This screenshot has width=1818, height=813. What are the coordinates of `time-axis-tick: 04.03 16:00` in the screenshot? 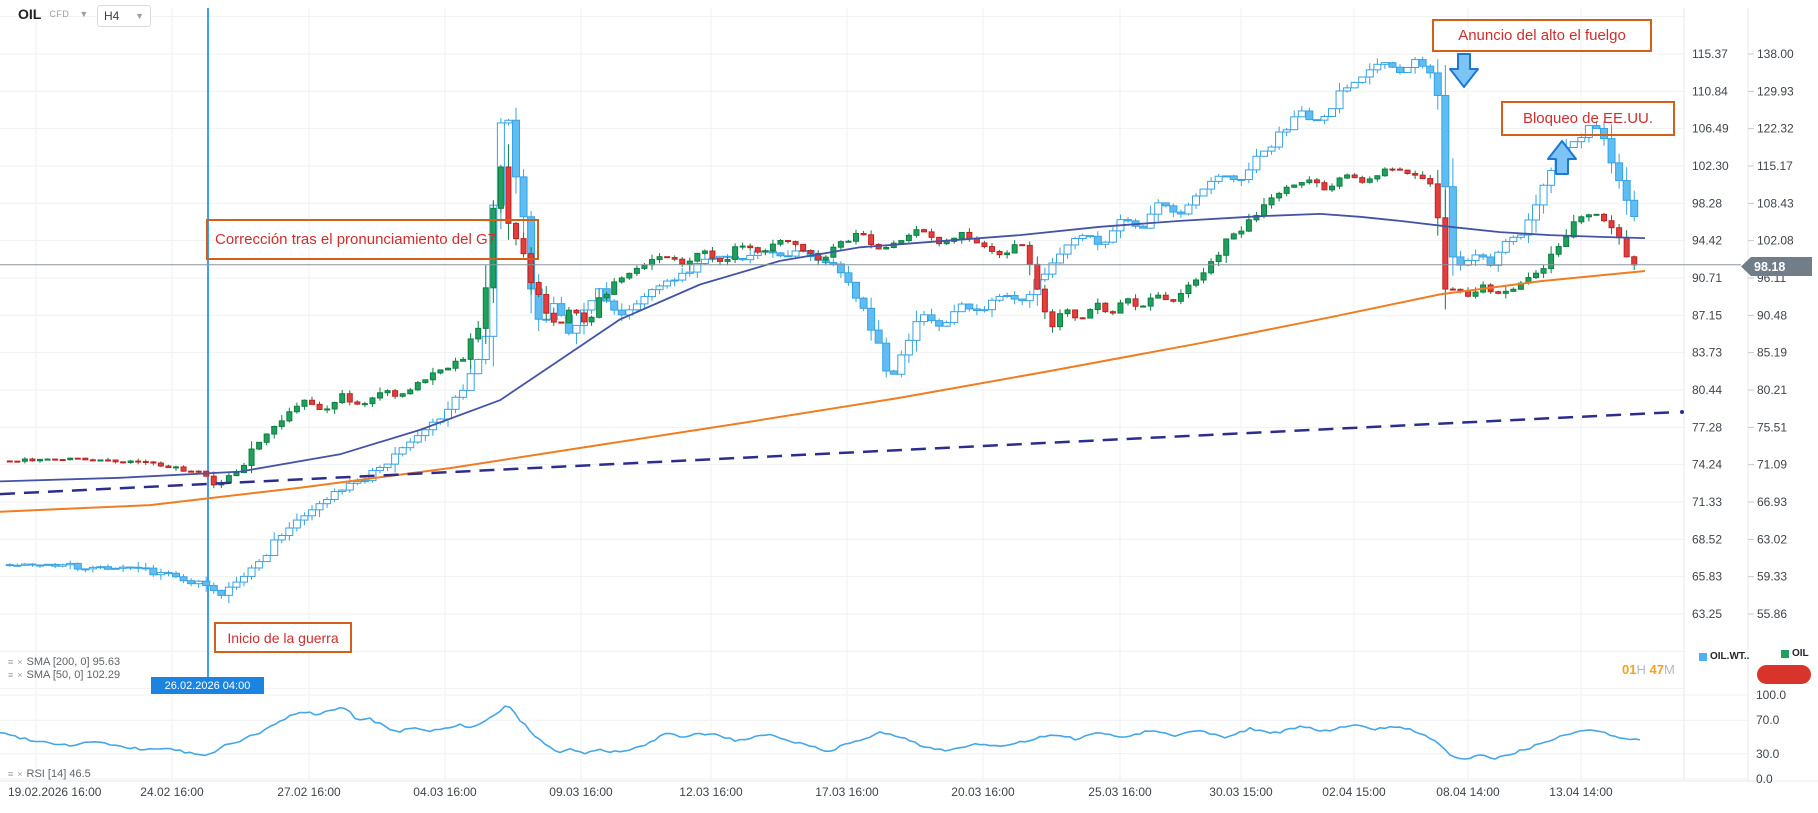 It's located at (445, 792).